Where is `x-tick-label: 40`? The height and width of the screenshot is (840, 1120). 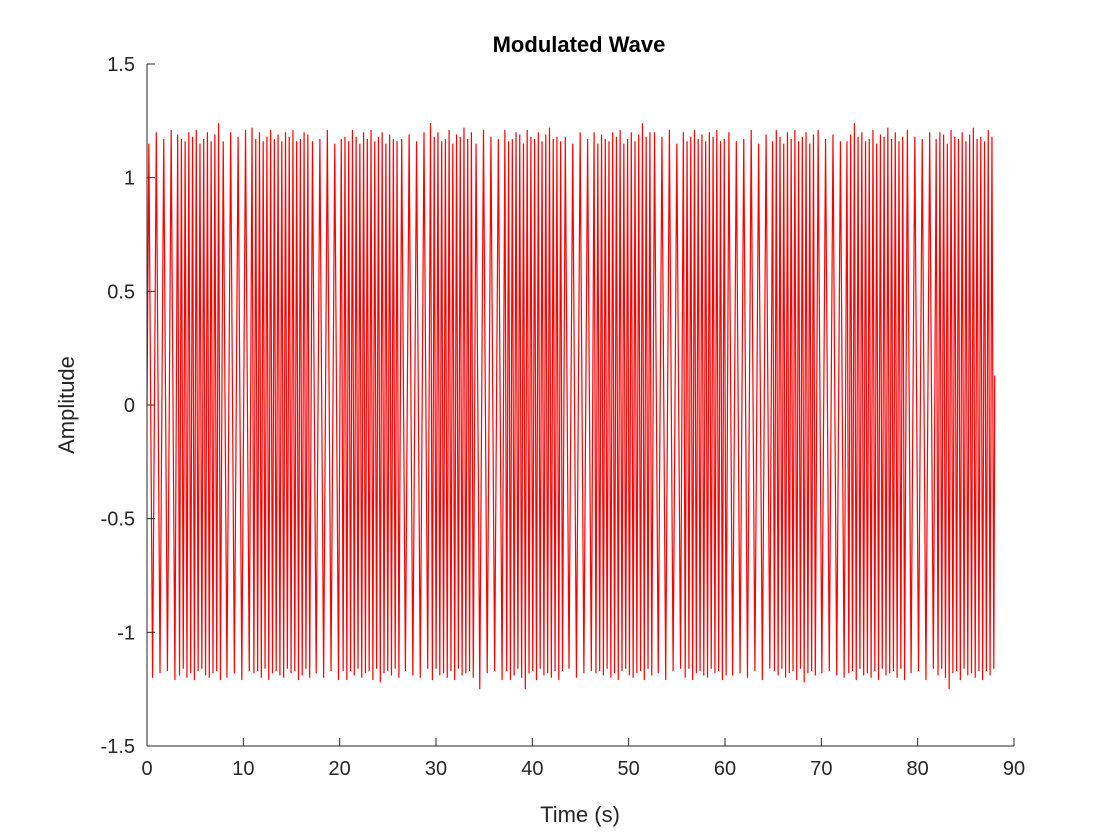 x-tick-label: 40 is located at coordinates (532, 769).